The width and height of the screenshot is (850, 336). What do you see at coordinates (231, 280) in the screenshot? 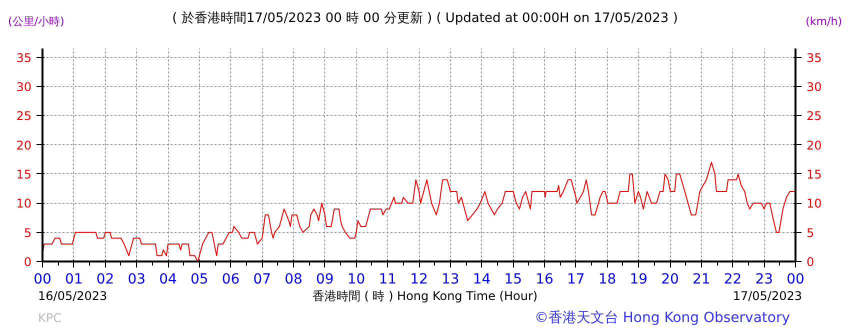
I see `x-tick-label: 06` at bounding box center [231, 280].